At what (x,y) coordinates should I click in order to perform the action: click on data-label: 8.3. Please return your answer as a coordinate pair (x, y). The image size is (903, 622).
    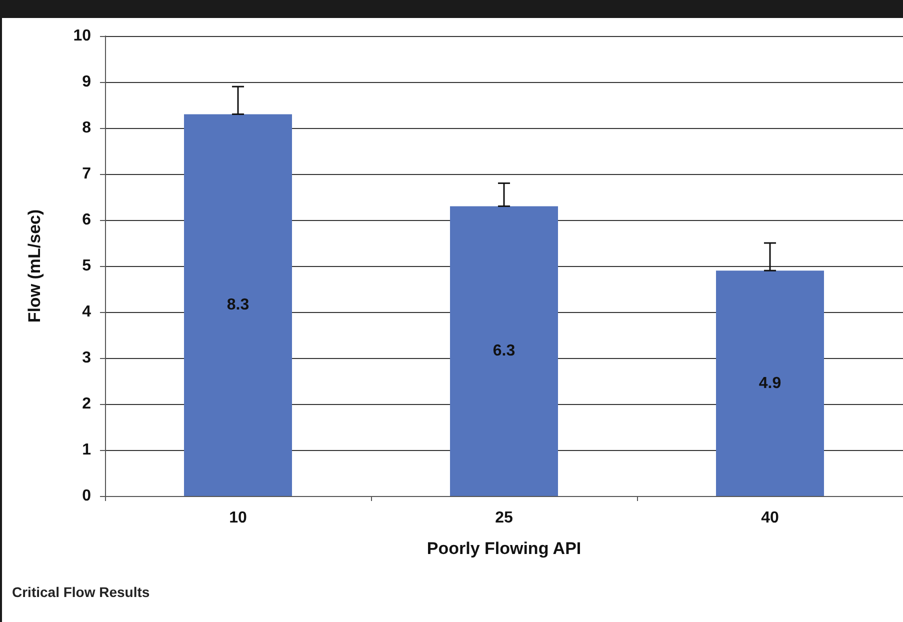
    Looking at the image, I should click on (238, 305).